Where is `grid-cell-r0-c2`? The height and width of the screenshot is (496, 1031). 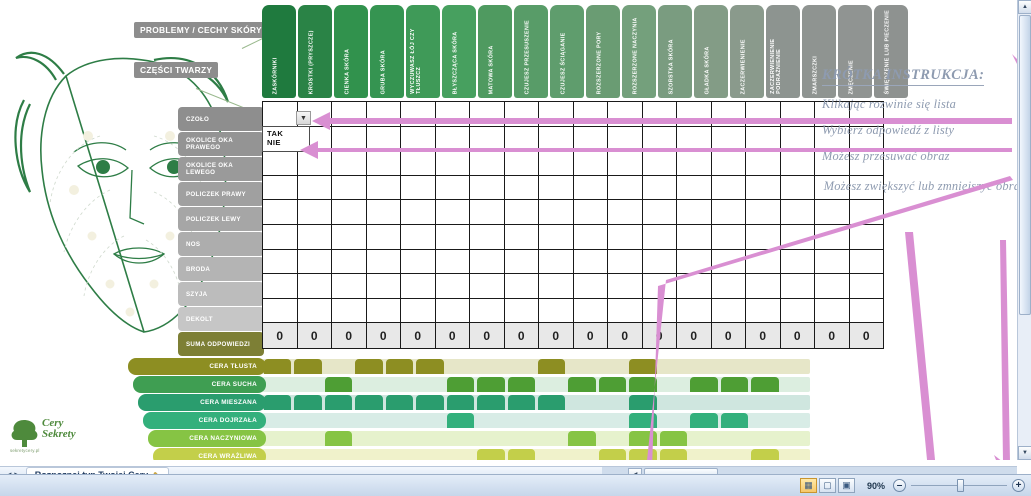
grid-cell-r0-c2 is located at coordinates (349, 114).